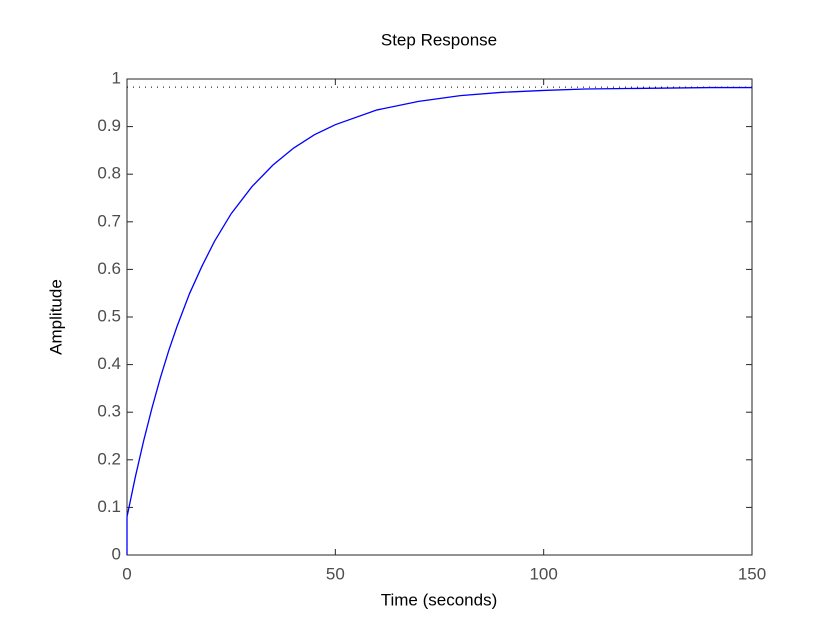 Image resolution: width=830 pixels, height=625 pixels. Describe the element at coordinates (109, 173) in the screenshot. I see `y-tick-label: 0.8` at that location.